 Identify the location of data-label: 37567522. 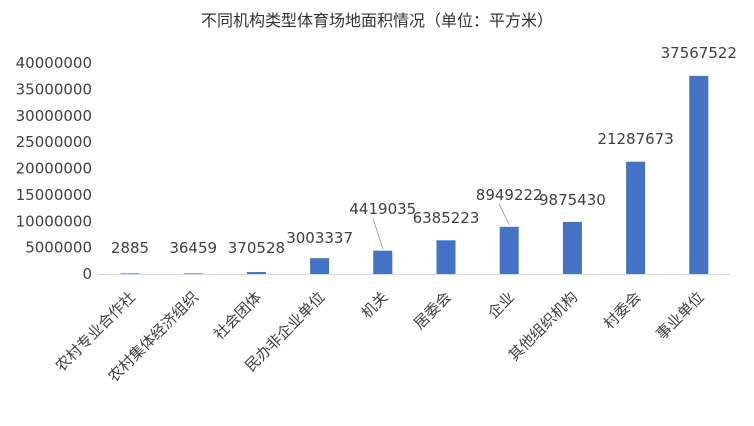
(699, 53).